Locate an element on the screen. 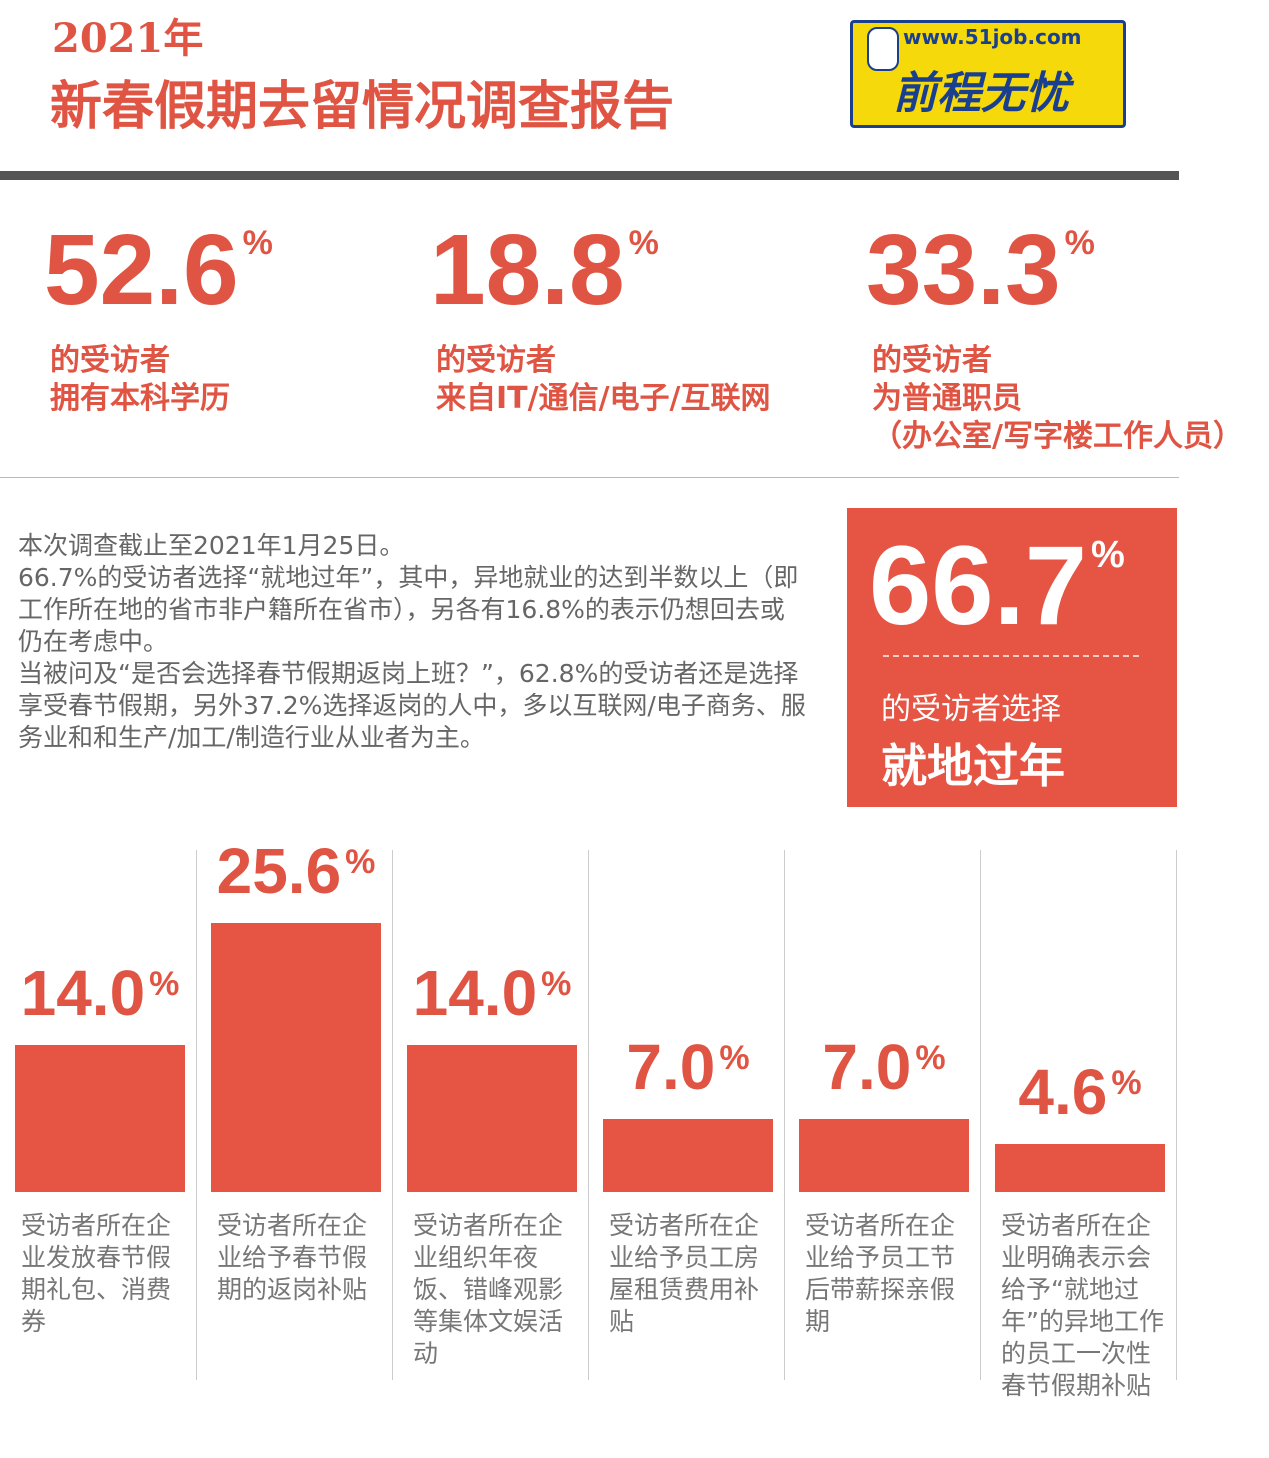  category-label: 受访者所在企业给予春节假期的返岗补贴 is located at coordinates (292, 1257).